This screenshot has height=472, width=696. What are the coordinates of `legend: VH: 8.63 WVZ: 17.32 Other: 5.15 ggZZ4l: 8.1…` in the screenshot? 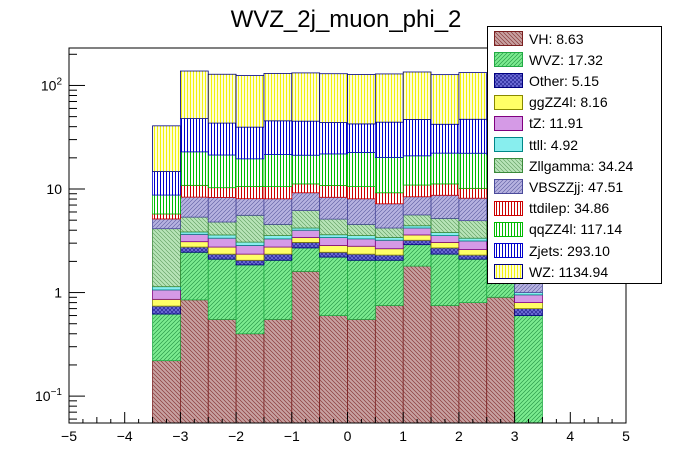 It's located at (574, 155).